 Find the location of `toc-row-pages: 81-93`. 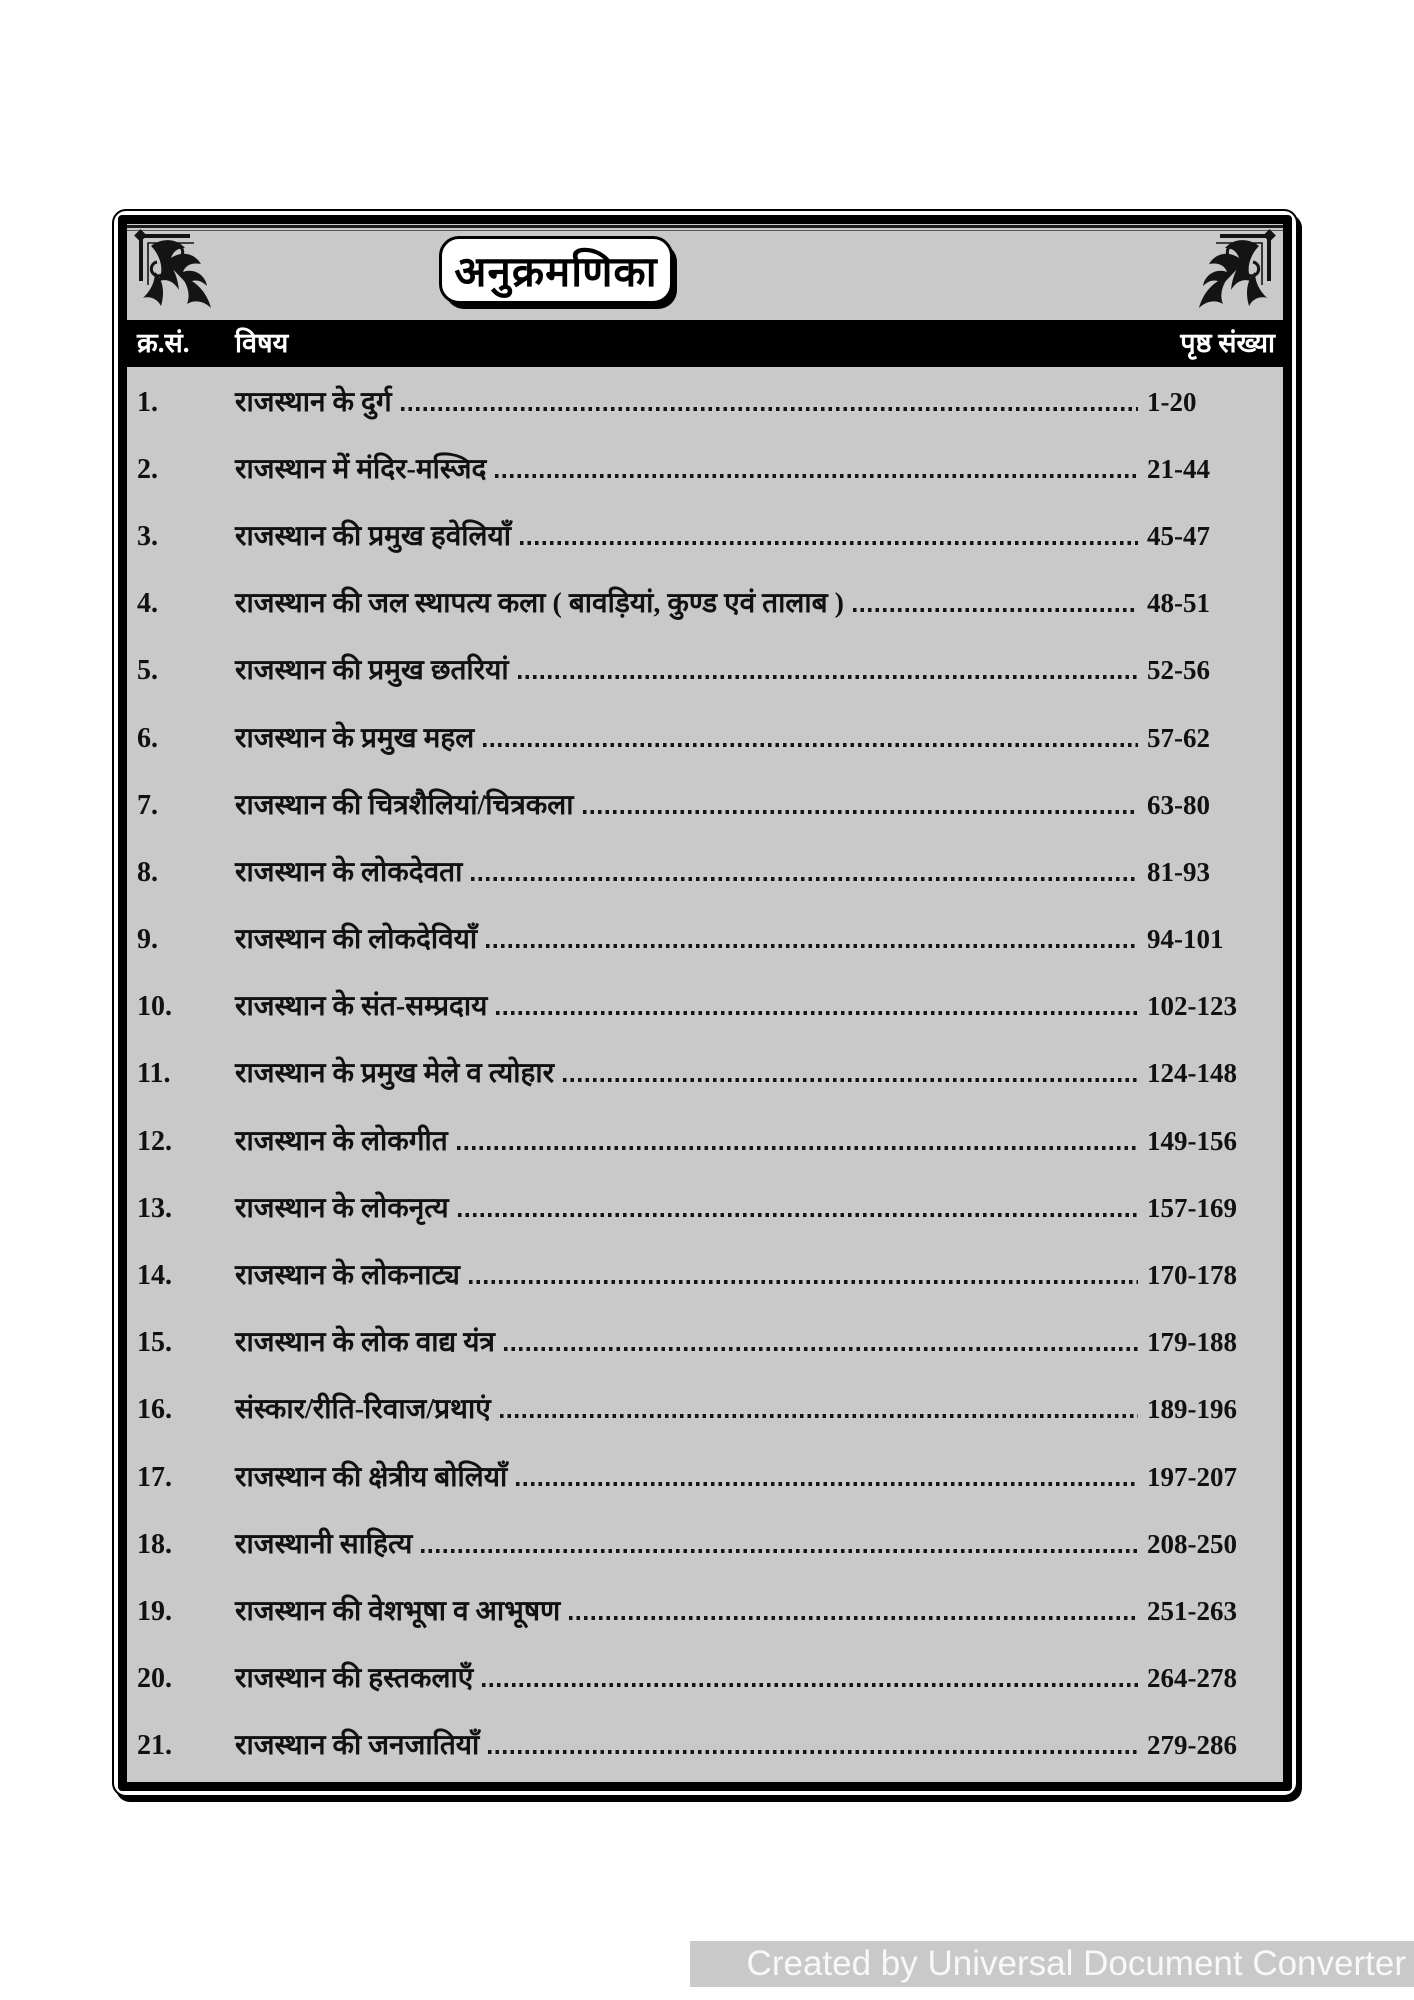

toc-row-pages: 81-93 is located at coordinates (1178, 871).